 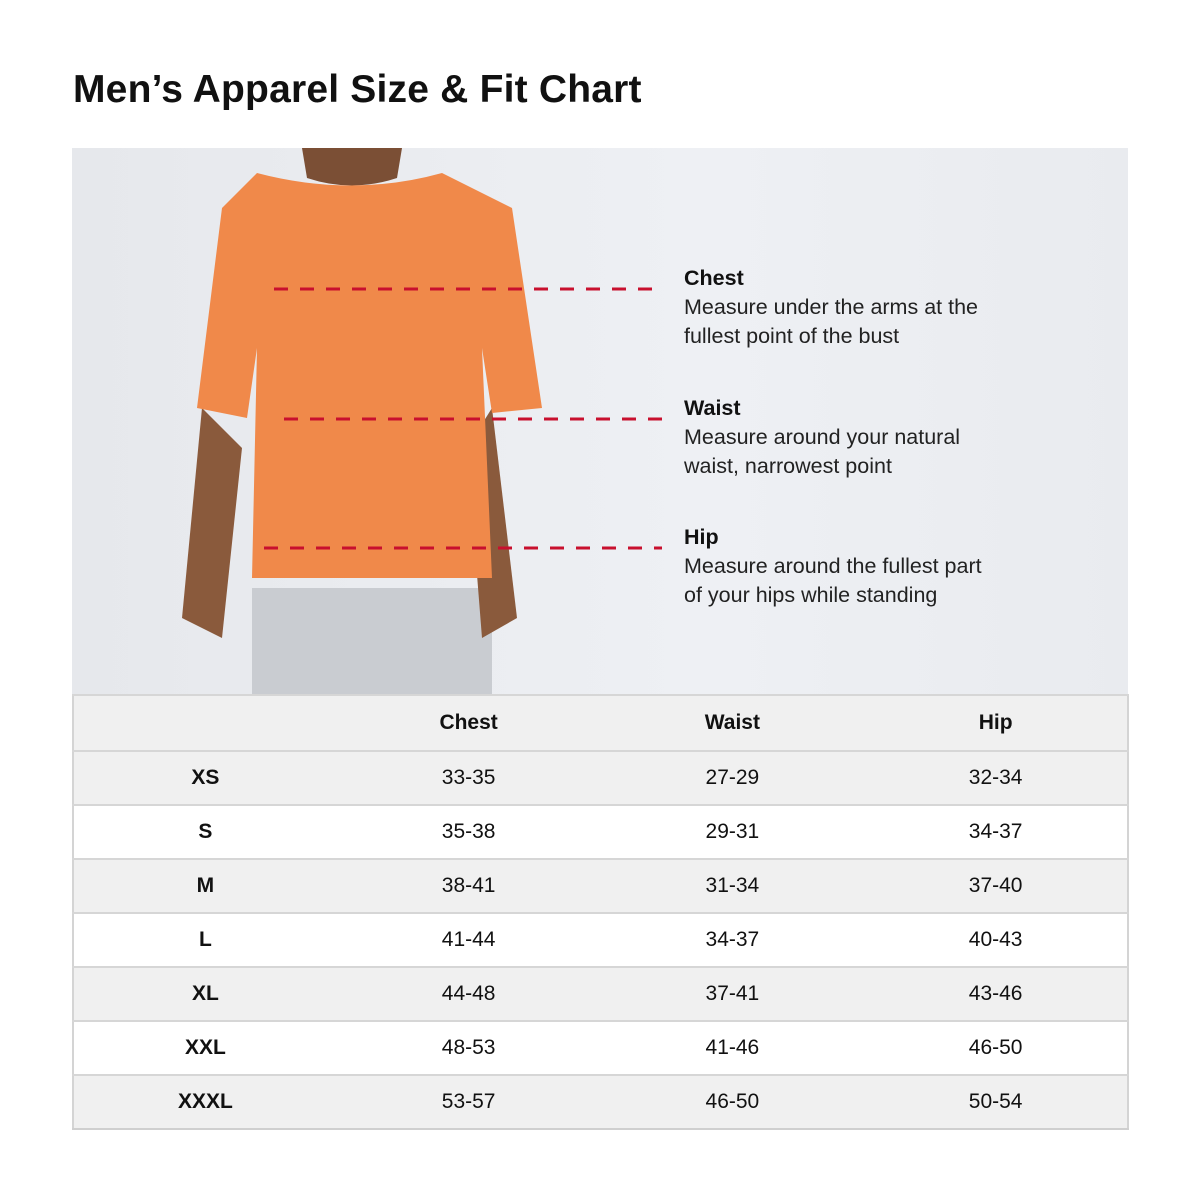 What do you see at coordinates (714, 278) in the screenshot?
I see `callout-heading: Chest` at bounding box center [714, 278].